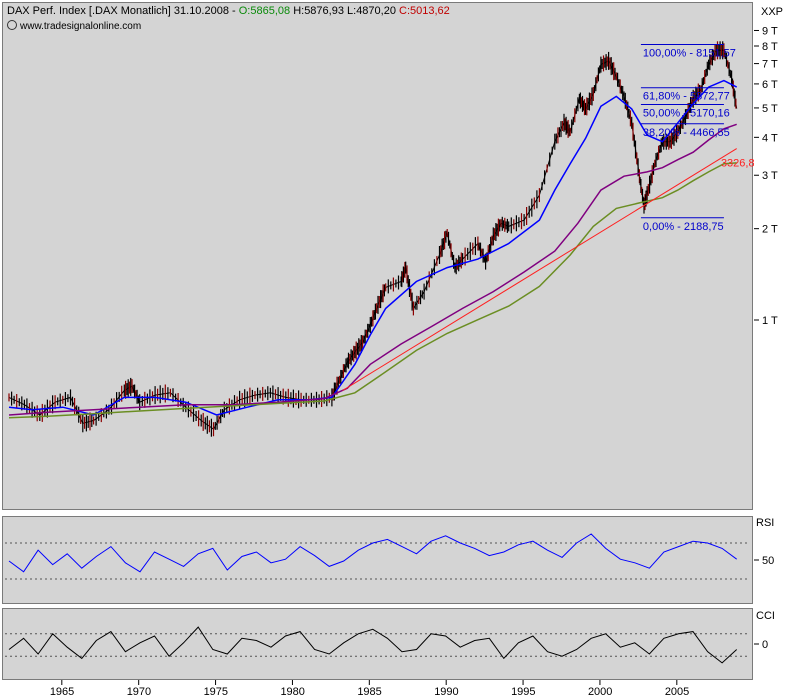 The image size is (800, 700). Describe the element at coordinates (216, 692) in the screenshot. I see `x-tick-label: 1975` at that location.